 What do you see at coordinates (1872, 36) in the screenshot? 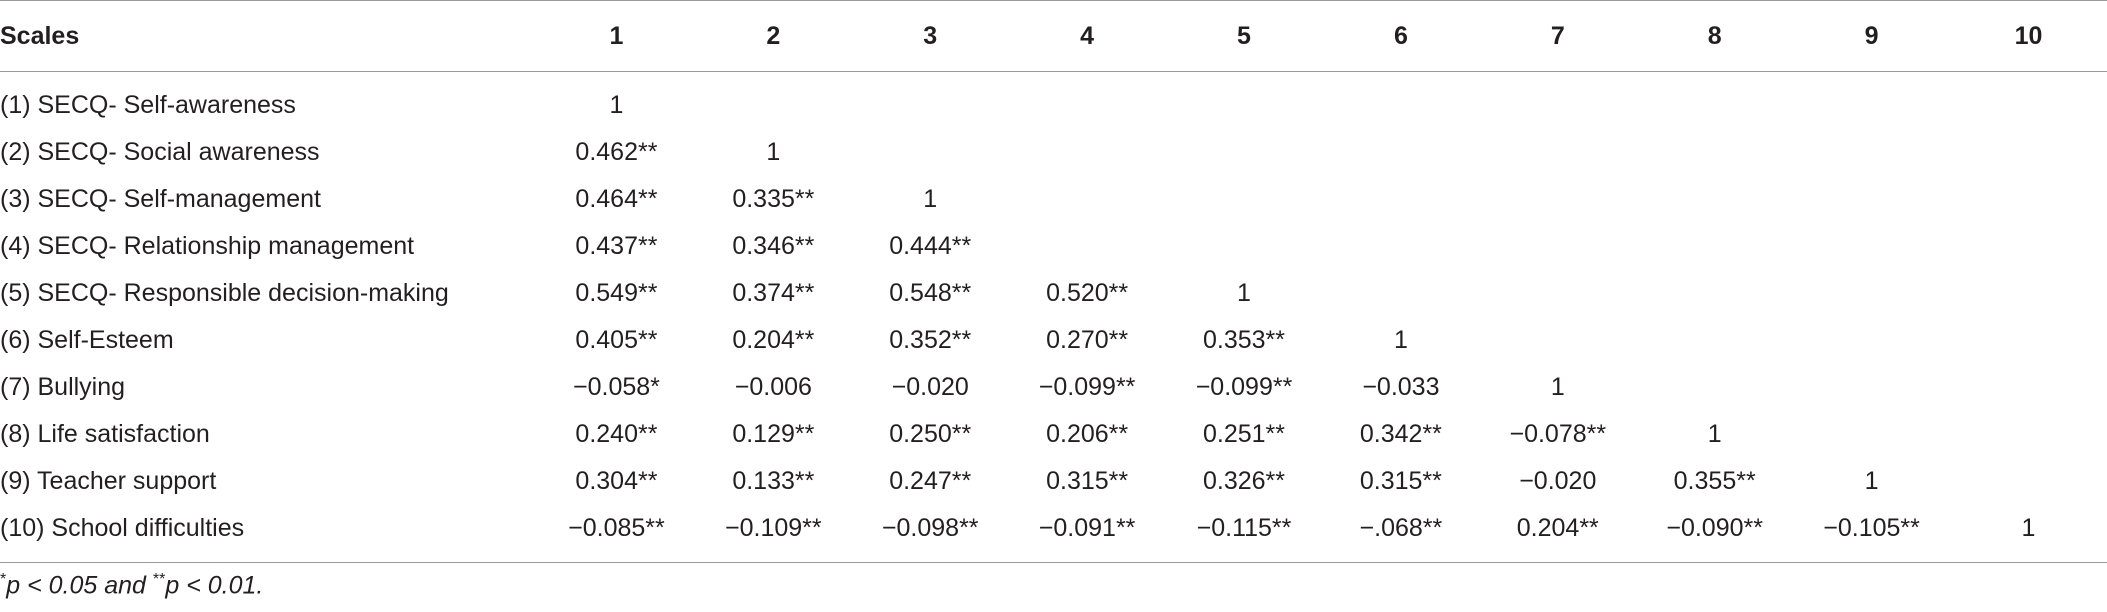
I see `header-cell: 9` at bounding box center [1872, 36].